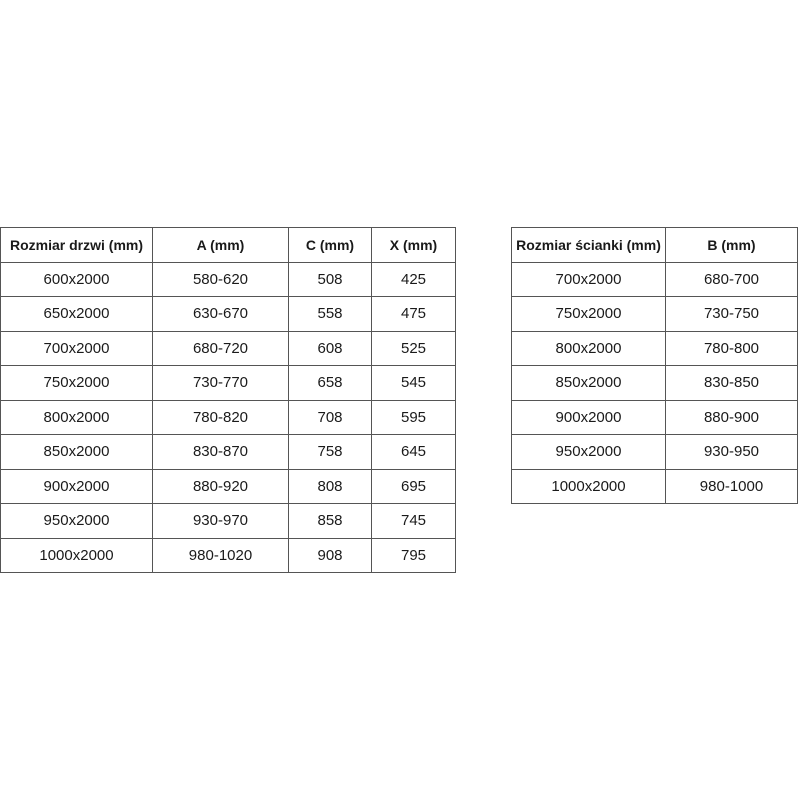 The image size is (800, 800). What do you see at coordinates (413, 521) in the screenshot?
I see `table-cell: 745` at bounding box center [413, 521].